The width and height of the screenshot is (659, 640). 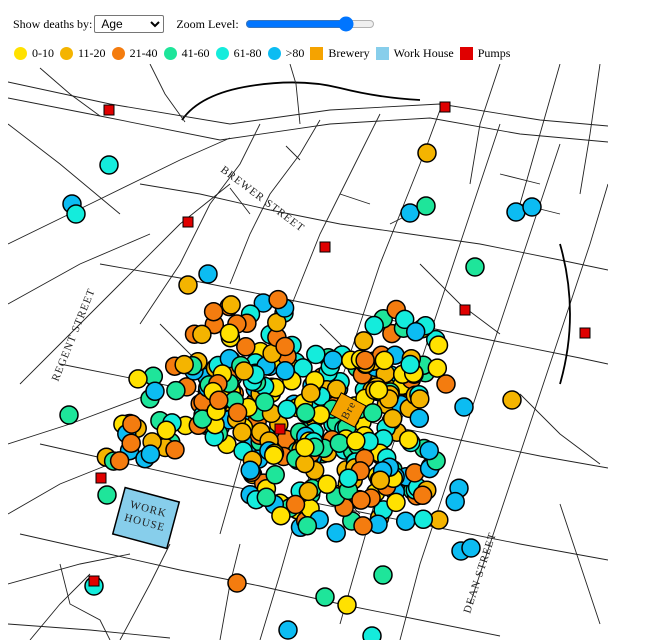 What do you see at coordinates (348, 410) in the screenshot?
I see `brewery: Bre` at bounding box center [348, 410].